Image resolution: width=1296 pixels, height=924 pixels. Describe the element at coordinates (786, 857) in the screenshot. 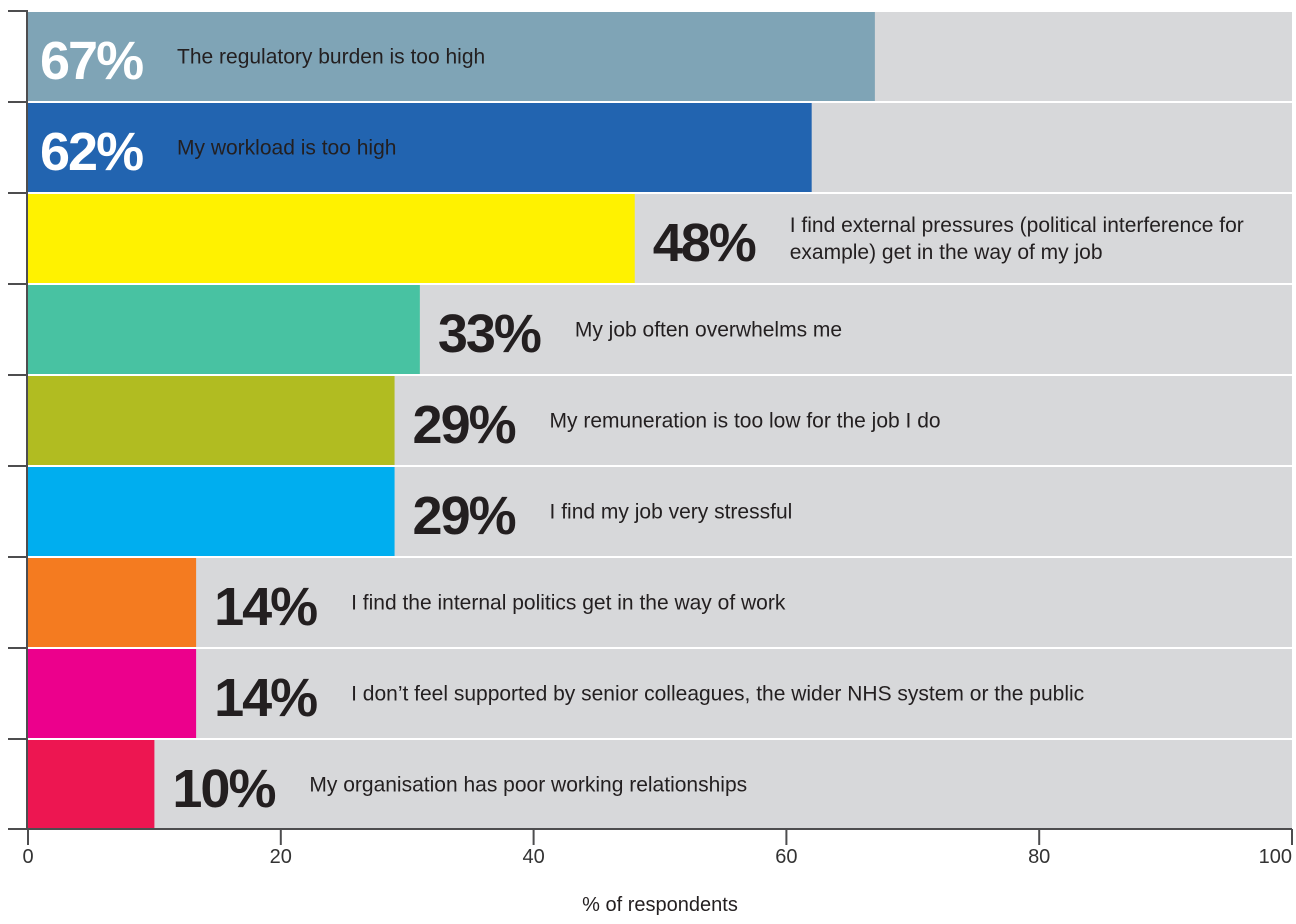

I see `x-tick-label: 60` at that location.